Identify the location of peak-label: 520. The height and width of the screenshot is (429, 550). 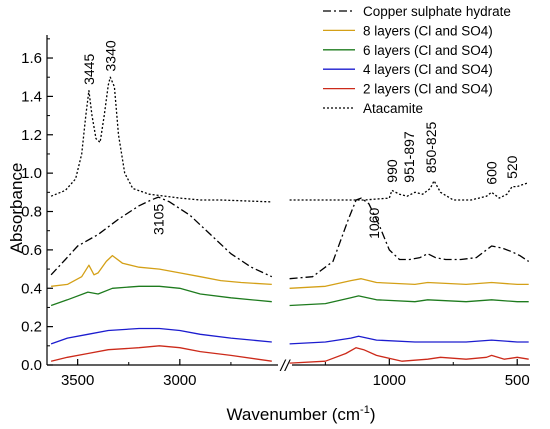
(512, 167).